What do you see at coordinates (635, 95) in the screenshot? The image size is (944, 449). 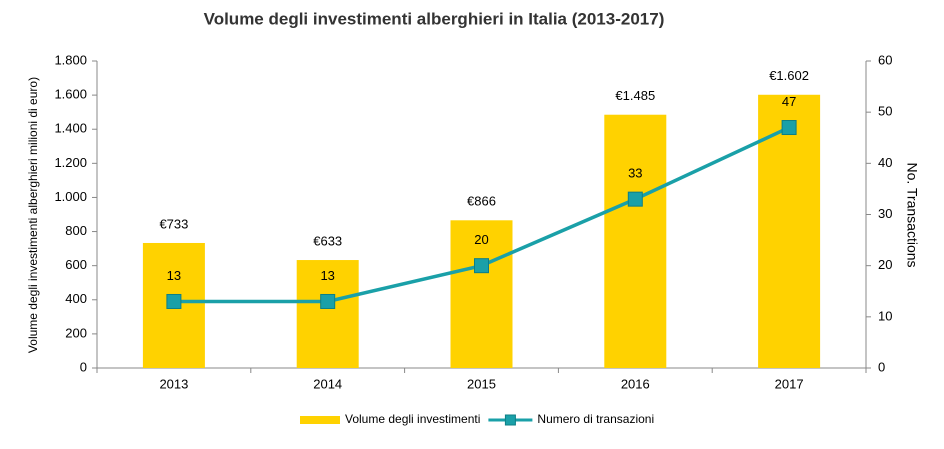 I see `bar-value-label: €1.485` at bounding box center [635, 95].